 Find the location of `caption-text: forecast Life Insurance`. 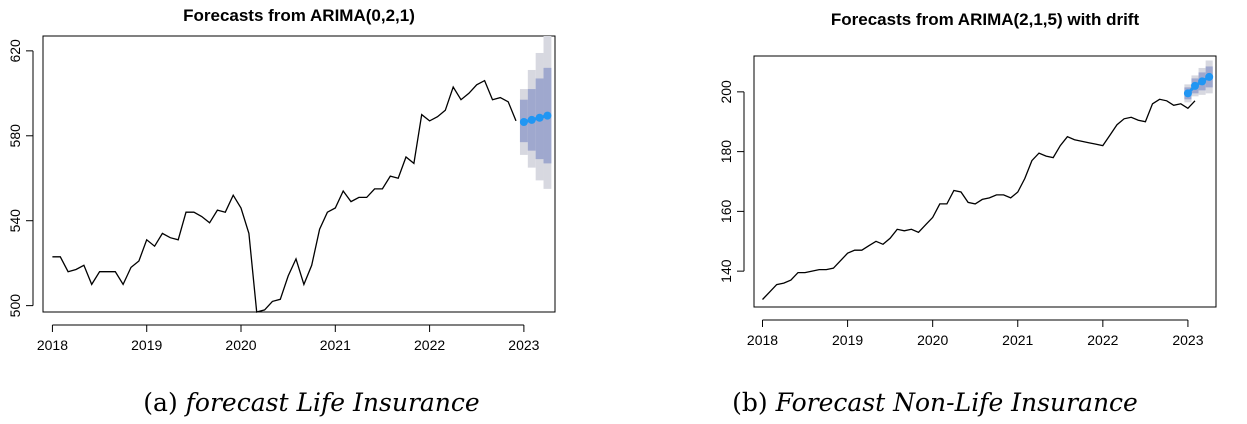

caption-text: forecast Life Insurance is located at coordinates (332, 402).